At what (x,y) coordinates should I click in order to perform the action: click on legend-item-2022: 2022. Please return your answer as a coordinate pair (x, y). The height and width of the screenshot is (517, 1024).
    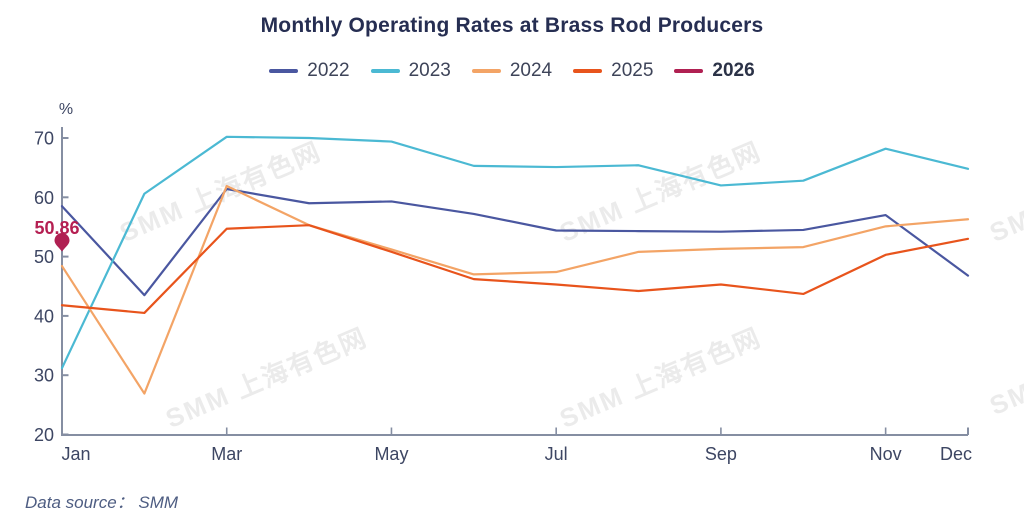
    Looking at the image, I should click on (309, 71).